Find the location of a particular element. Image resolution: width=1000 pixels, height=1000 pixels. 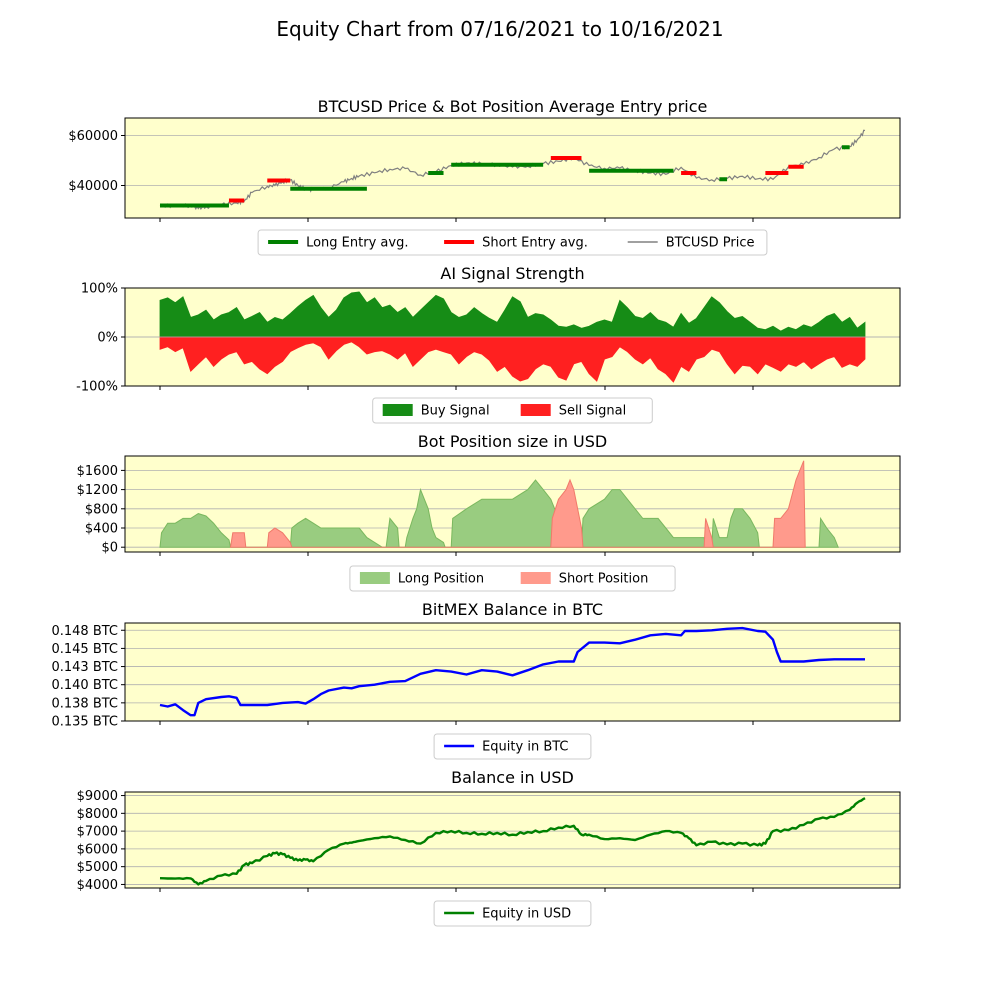

panel-title-usd: Balance in USD is located at coordinates (512, 777).